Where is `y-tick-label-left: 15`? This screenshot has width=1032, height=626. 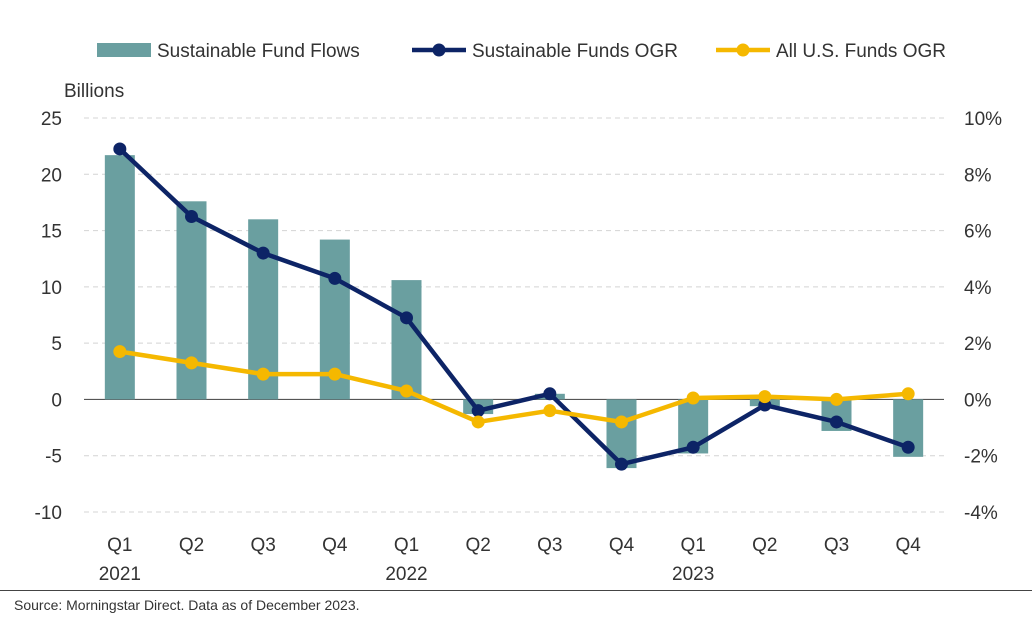 y-tick-label-left: 15 is located at coordinates (51, 232).